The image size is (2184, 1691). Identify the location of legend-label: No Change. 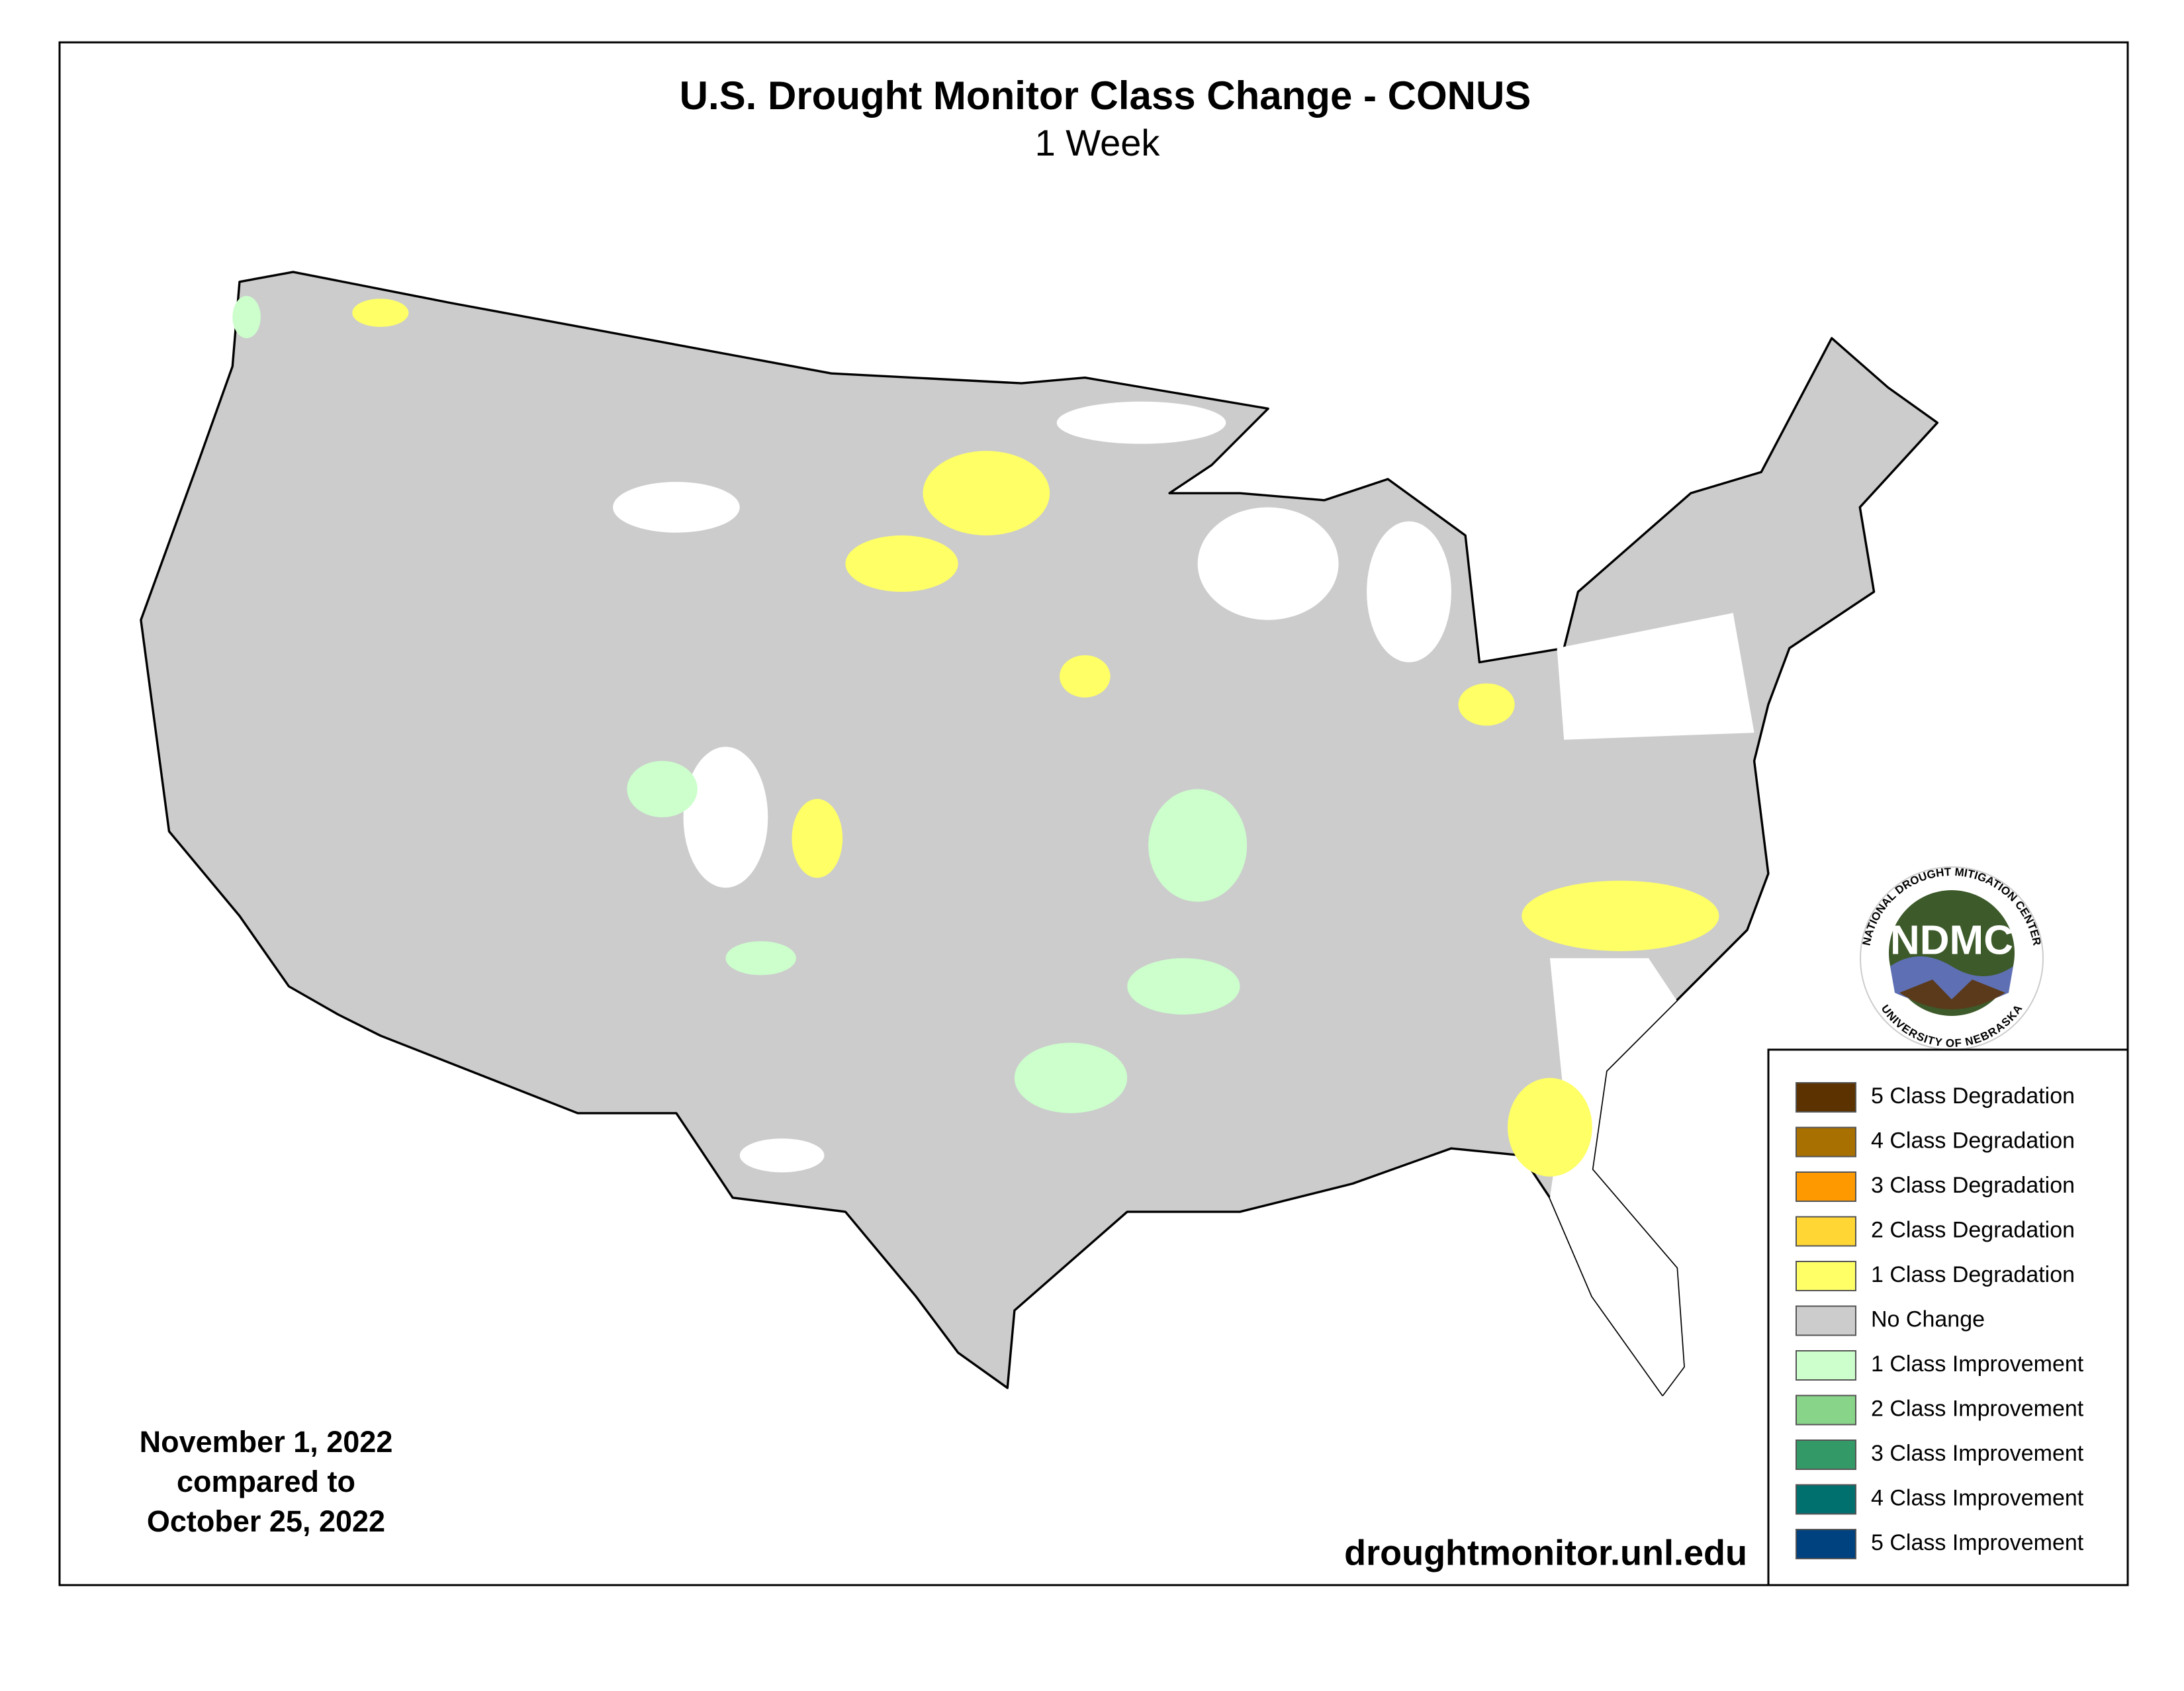
(1928, 1319).